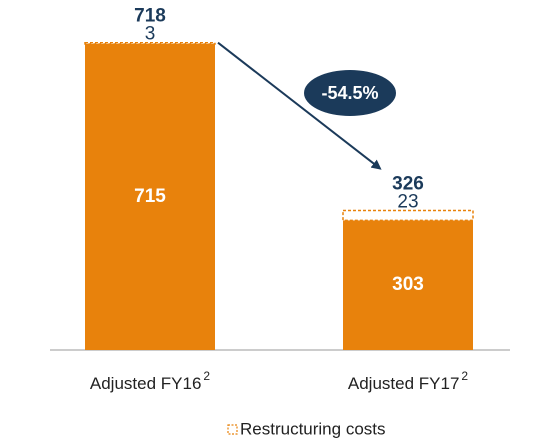 This screenshot has height=443, width=537. I want to click on annotation-badge, so click(350, 93).